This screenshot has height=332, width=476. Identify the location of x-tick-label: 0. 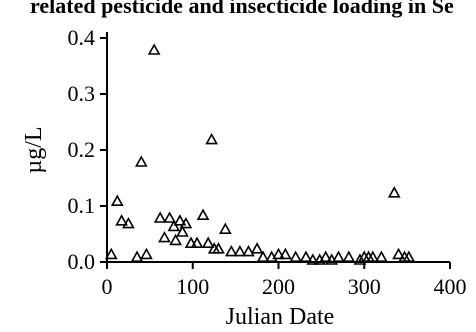
(107, 286).